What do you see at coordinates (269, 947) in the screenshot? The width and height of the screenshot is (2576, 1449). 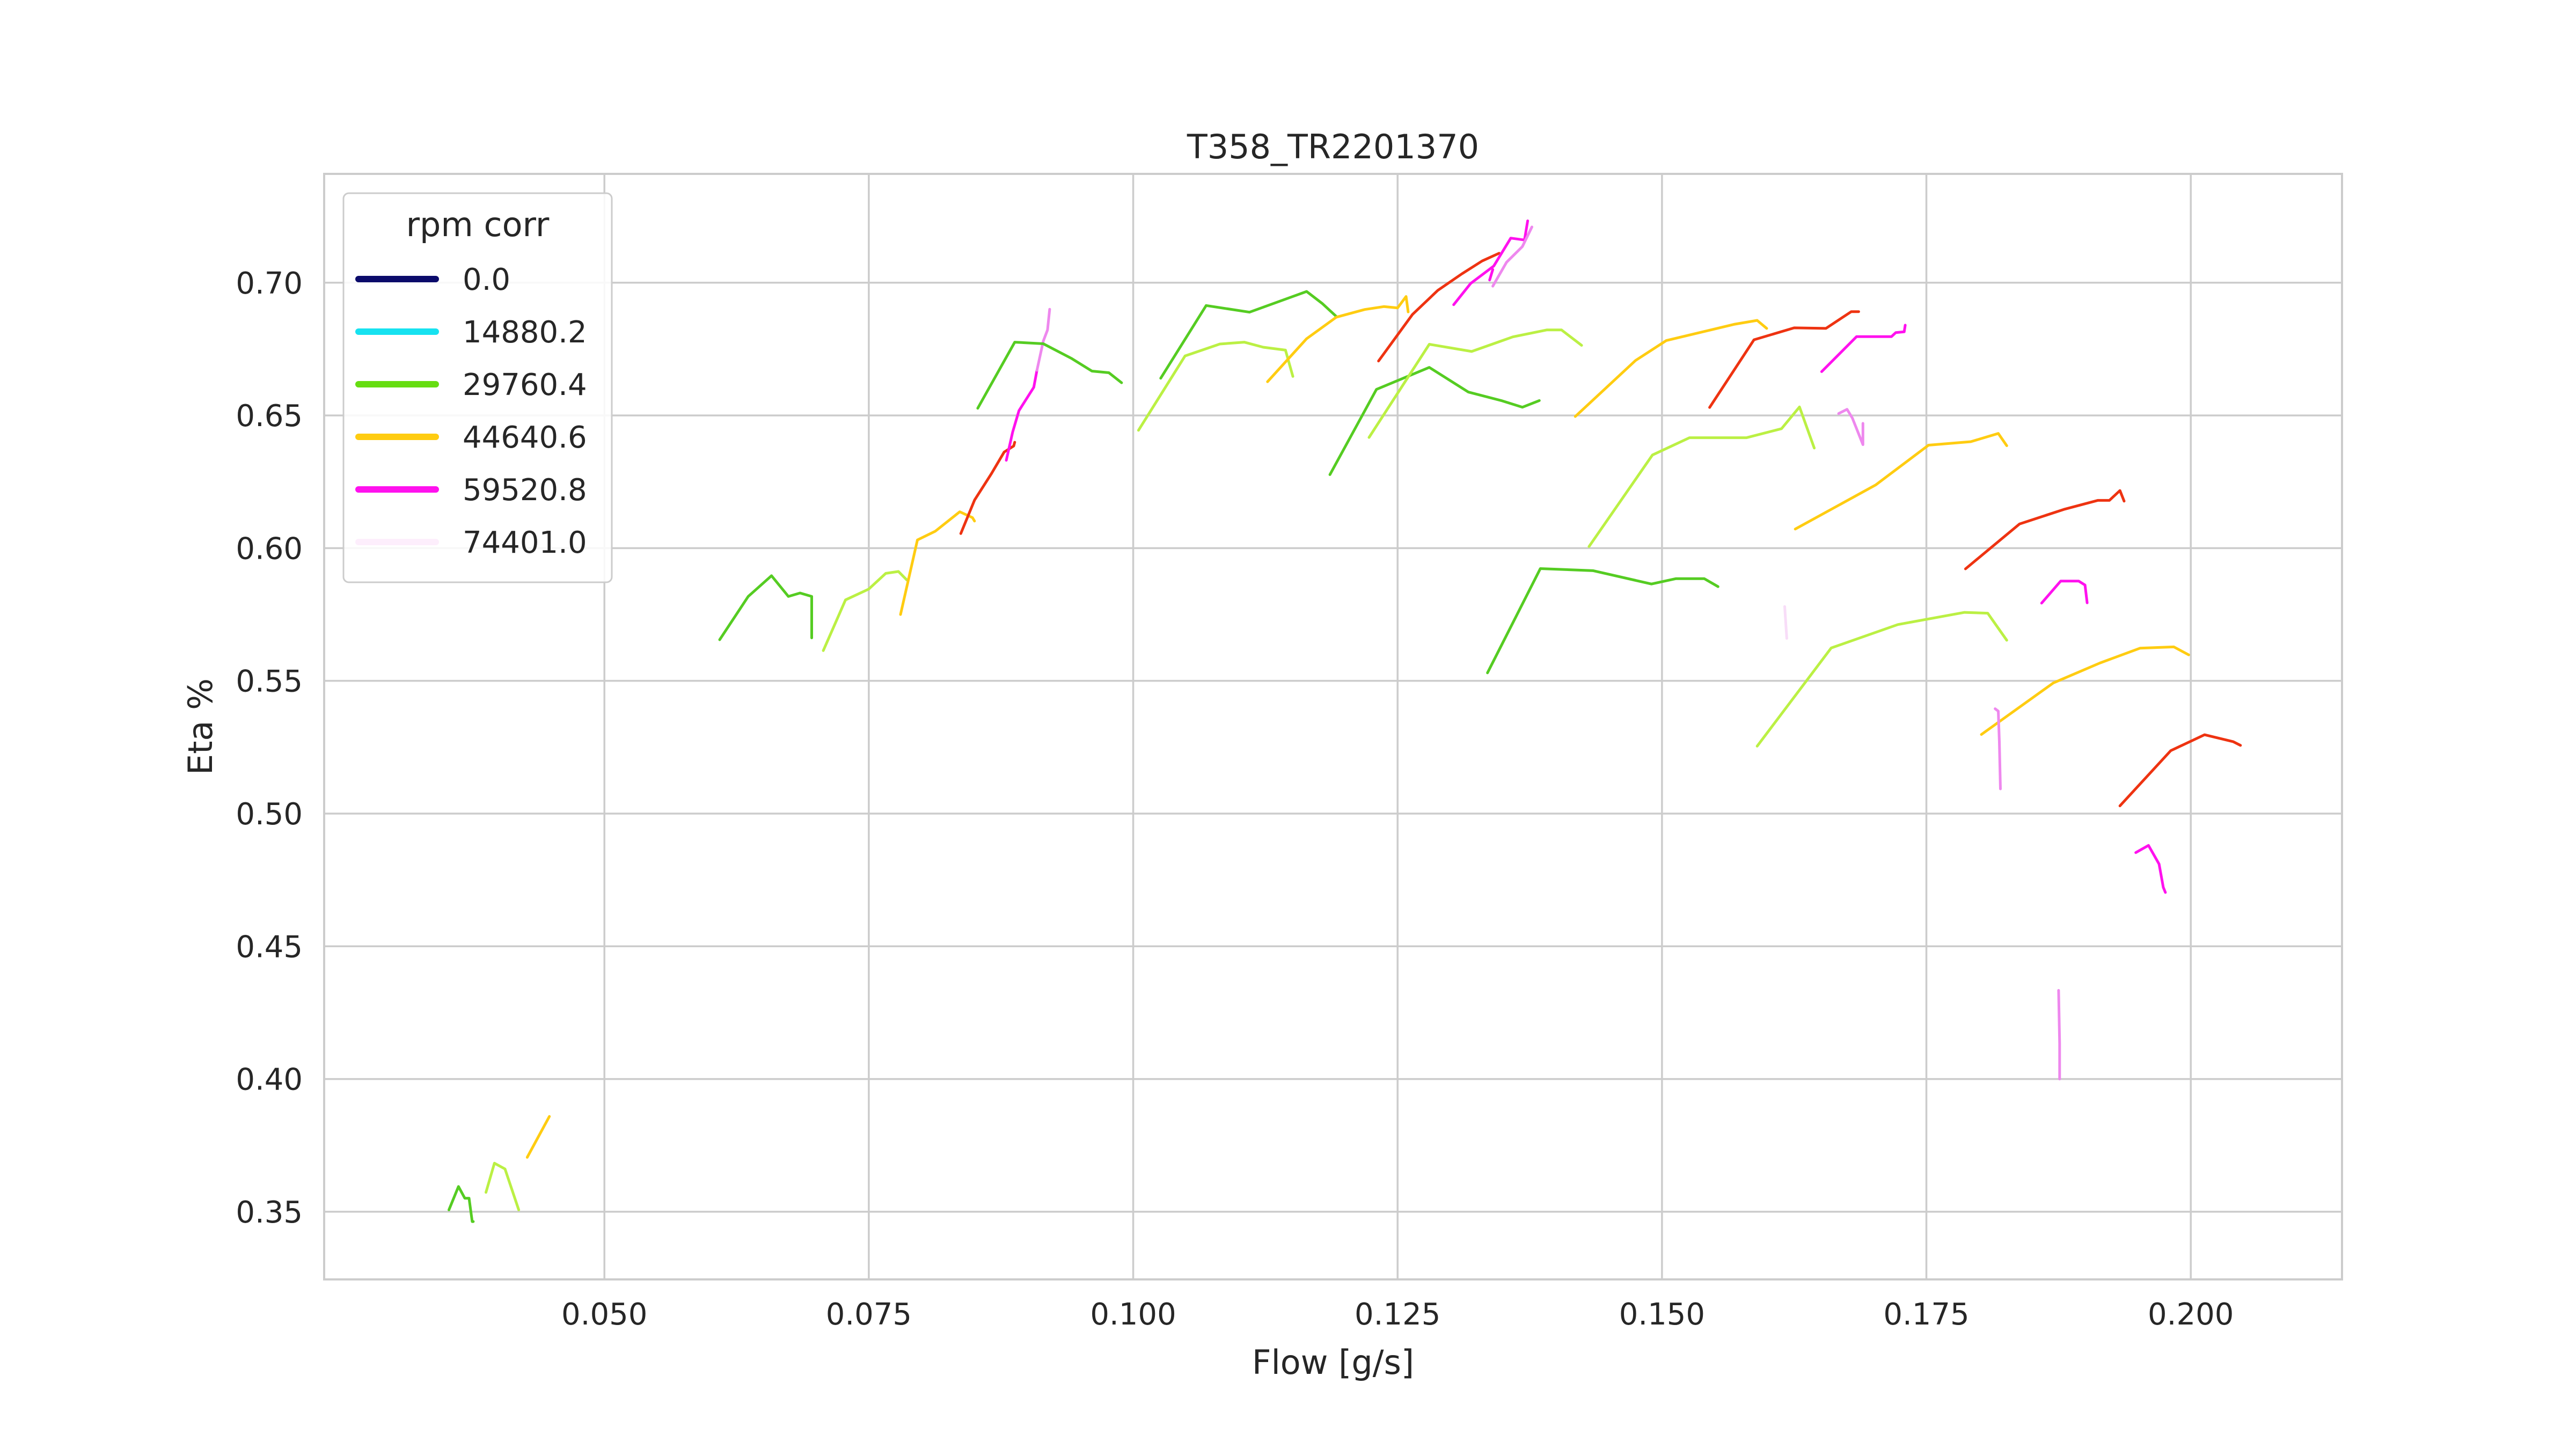 I see `y-tick-label: 0.45` at bounding box center [269, 947].